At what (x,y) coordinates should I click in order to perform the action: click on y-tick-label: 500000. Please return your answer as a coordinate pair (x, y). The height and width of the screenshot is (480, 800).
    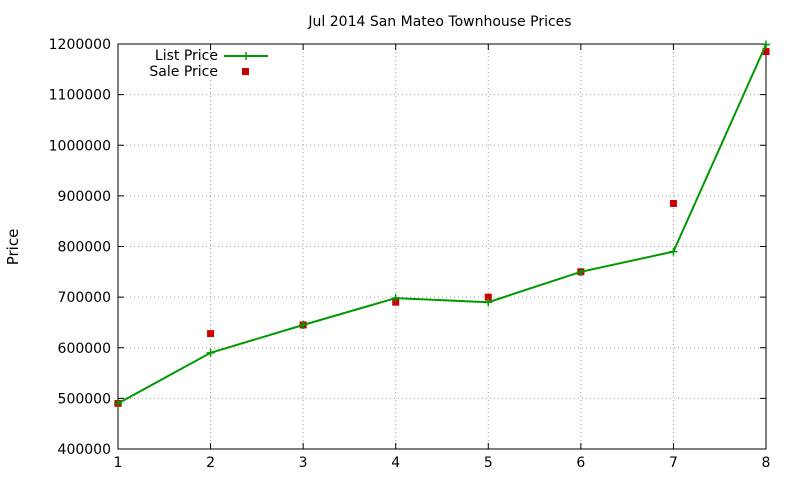
    Looking at the image, I should click on (84, 399).